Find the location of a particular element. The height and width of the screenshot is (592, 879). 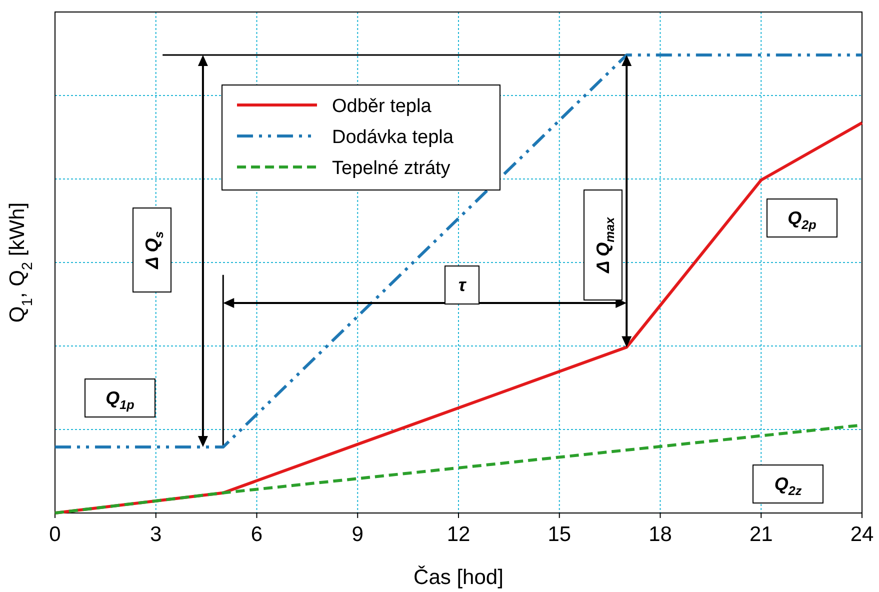

annotation: τ is located at coordinates (463, 285).